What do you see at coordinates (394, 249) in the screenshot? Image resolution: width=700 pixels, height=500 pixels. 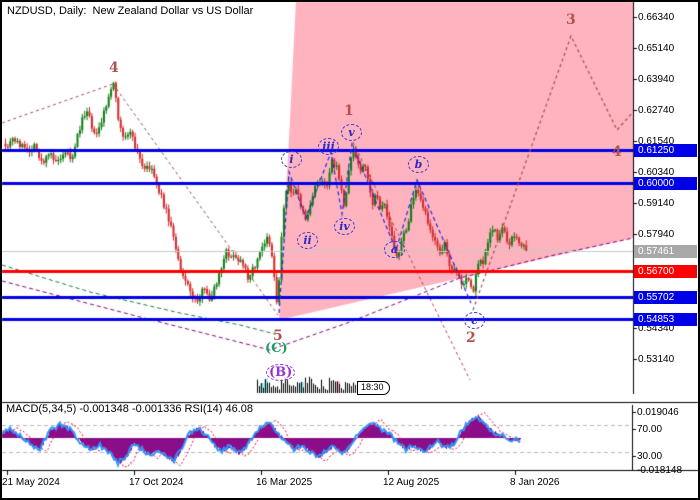 I see `wave-letter-badge: a` at bounding box center [394, 249].